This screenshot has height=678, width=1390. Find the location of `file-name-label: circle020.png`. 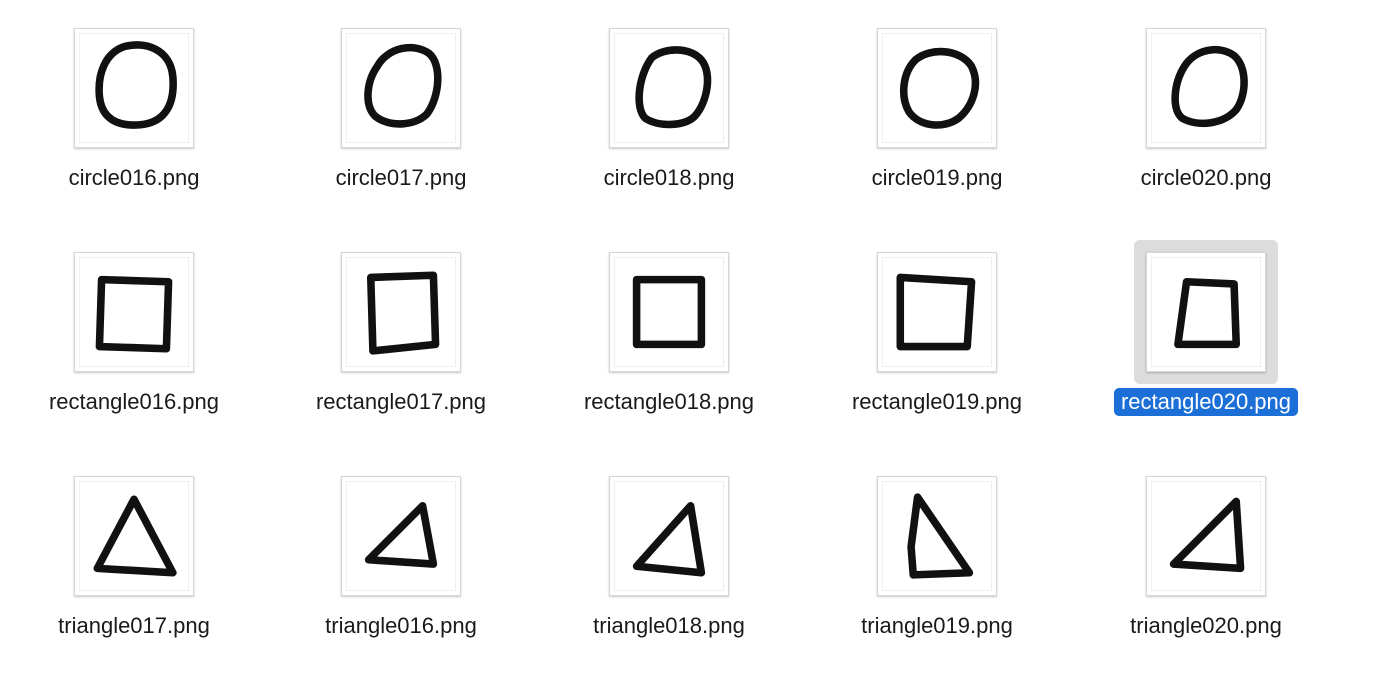

file-name-label: circle020.png is located at coordinates (1206, 178).